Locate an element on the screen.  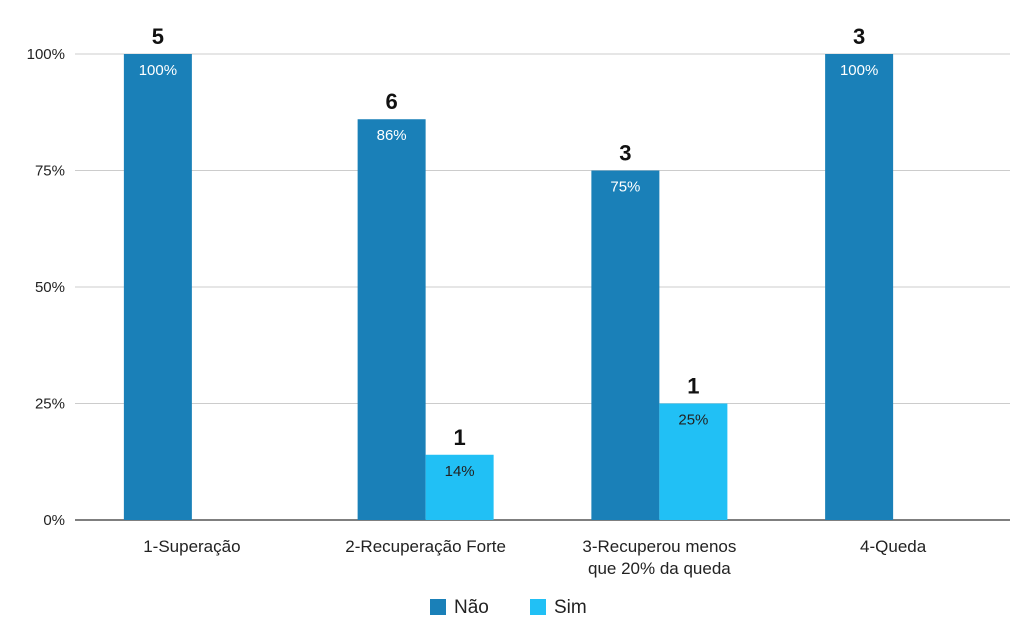
x-category-label: que 20% da queda is located at coordinates (659, 568).